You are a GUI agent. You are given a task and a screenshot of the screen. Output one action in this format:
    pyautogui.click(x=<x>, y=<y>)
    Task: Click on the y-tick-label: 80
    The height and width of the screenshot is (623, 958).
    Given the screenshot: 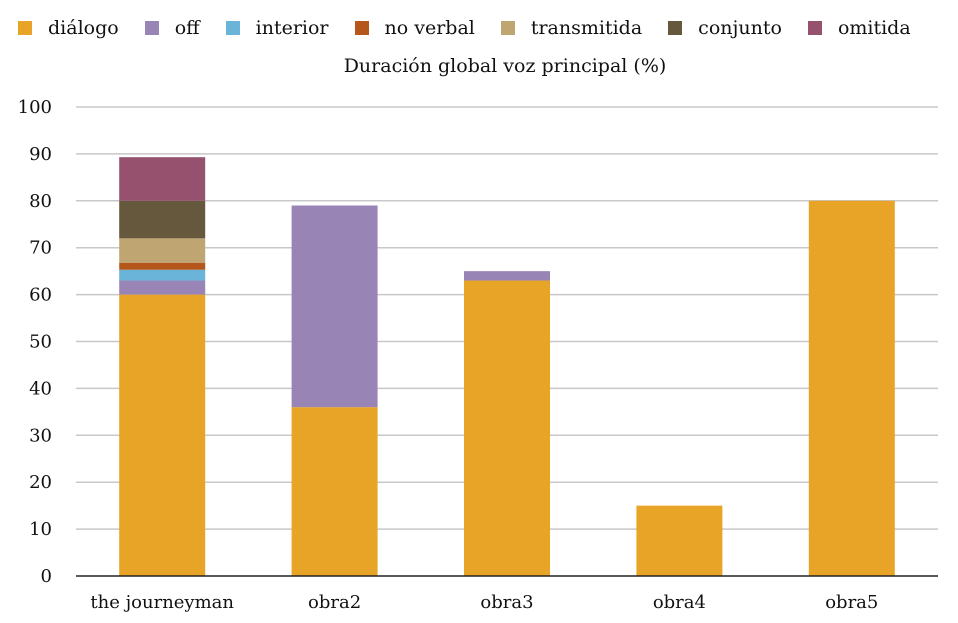 What is the action you would take?
    pyautogui.click(x=40, y=201)
    